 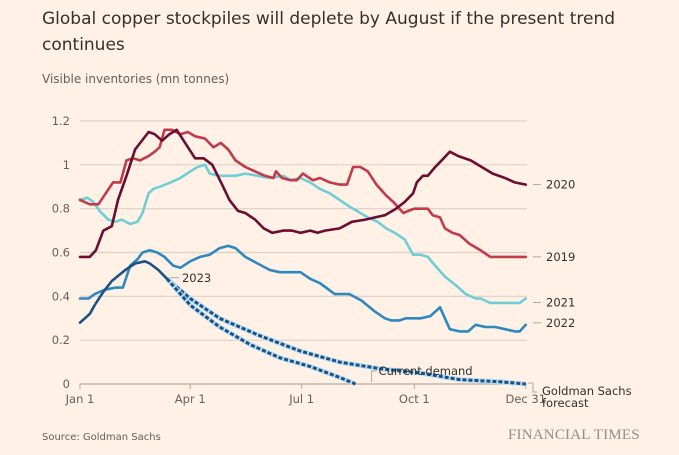 What do you see at coordinates (66, 384) in the screenshot?
I see `y-tick-label: 0` at bounding box center [66, 384].